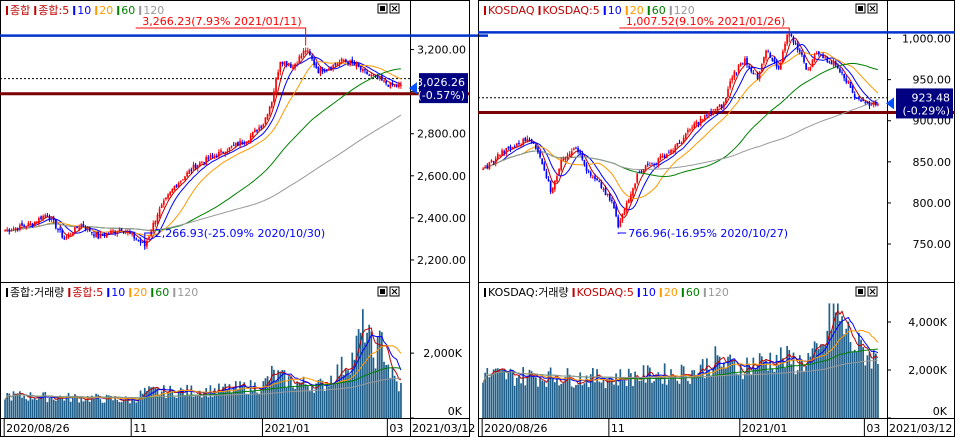 This screenshot has height=441, width=955. What do you see at coordinates (455, 411) in the screenshot?
I see `volume-tick-label: 0K` at bounding box center [455, 411].